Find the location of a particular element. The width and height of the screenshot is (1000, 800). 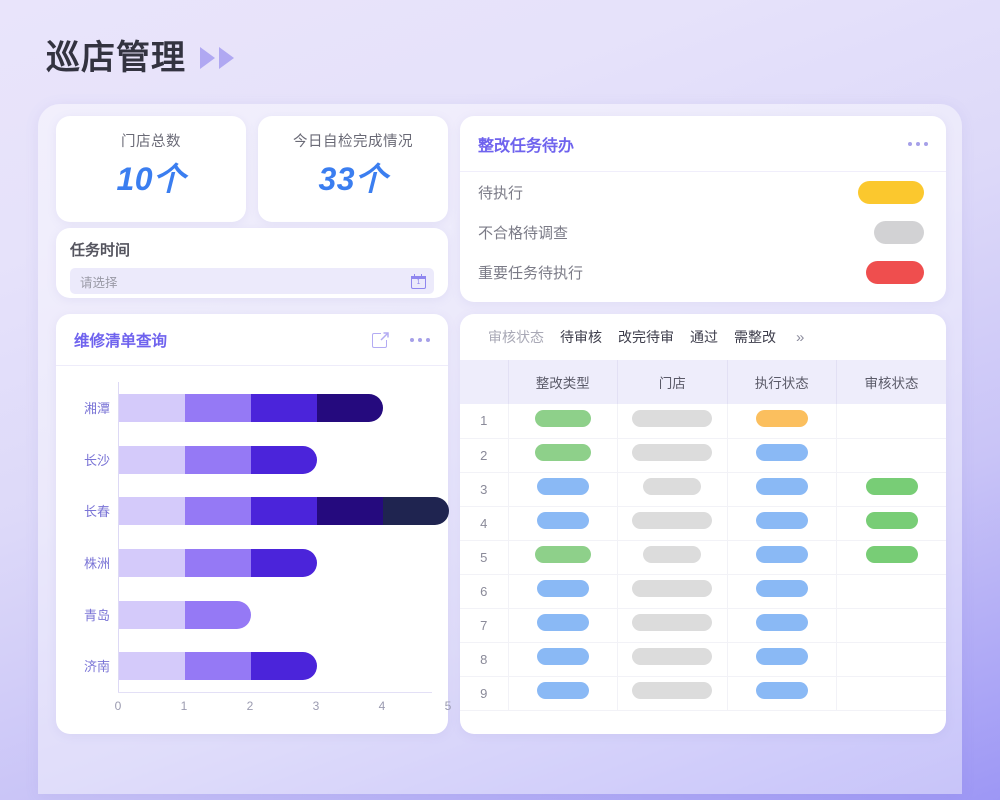

table-row: 1 is located at coordinates (703, 421).